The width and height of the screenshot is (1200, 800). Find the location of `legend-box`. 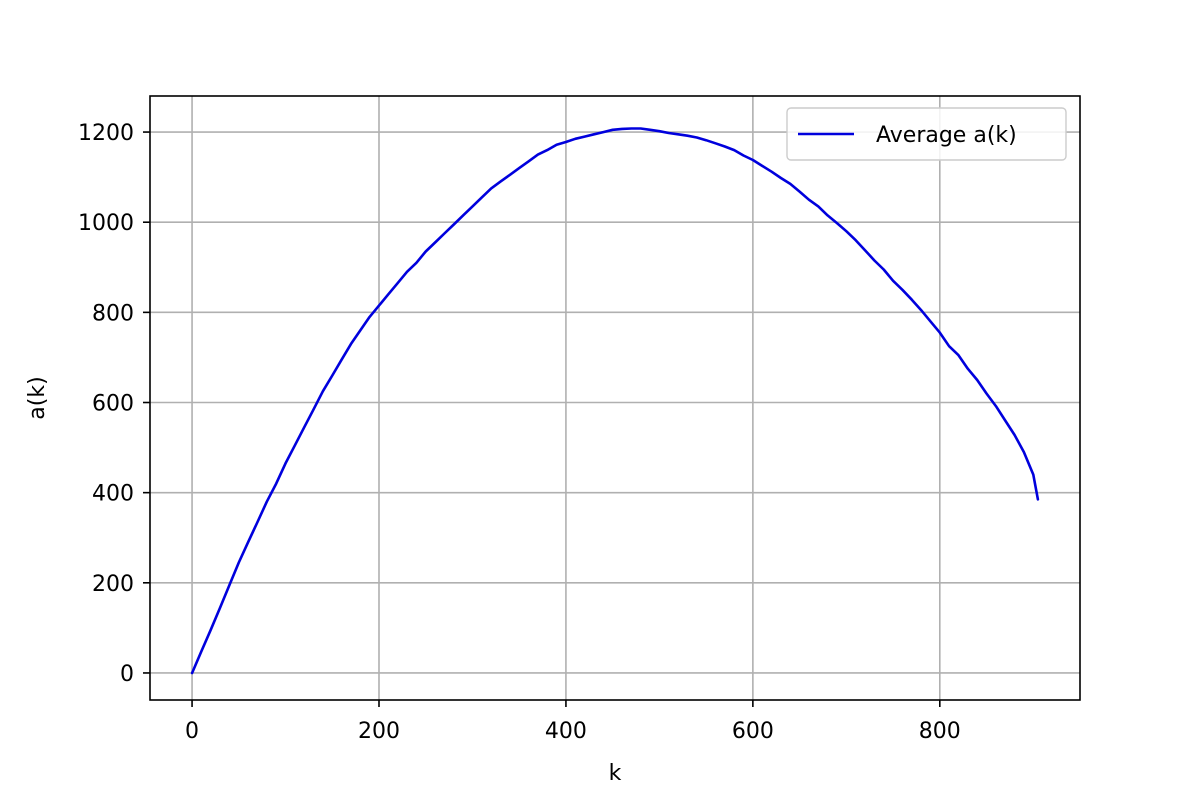

legend-box is located at coordinates (926, 134).